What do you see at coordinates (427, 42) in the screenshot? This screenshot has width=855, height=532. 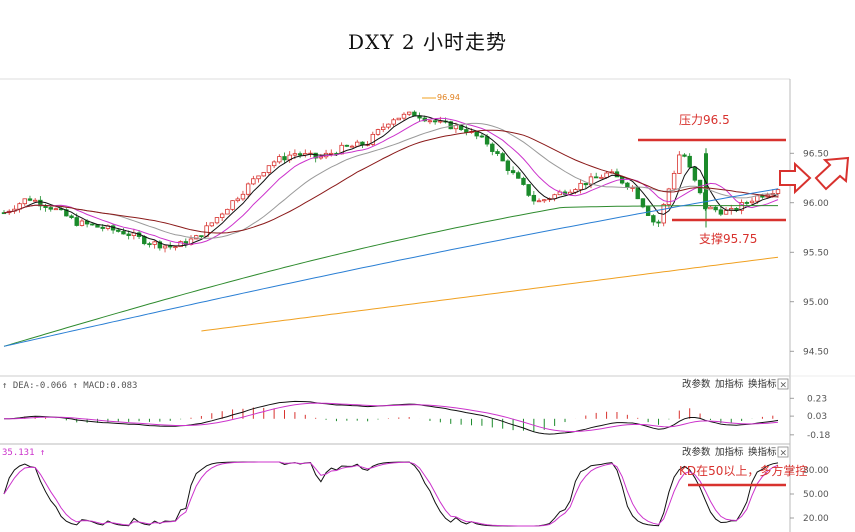 I see `page-title: DXY 2 小时走势` at bounding box center [427, 42].